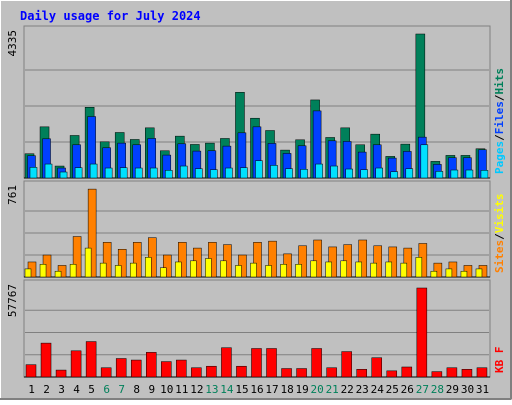 Image resolution: width=512 pixels, height=405 pixels. Describe the element at coordinates (499, 256) in the screenshot. I see `legend-sites: Sites` at that location.